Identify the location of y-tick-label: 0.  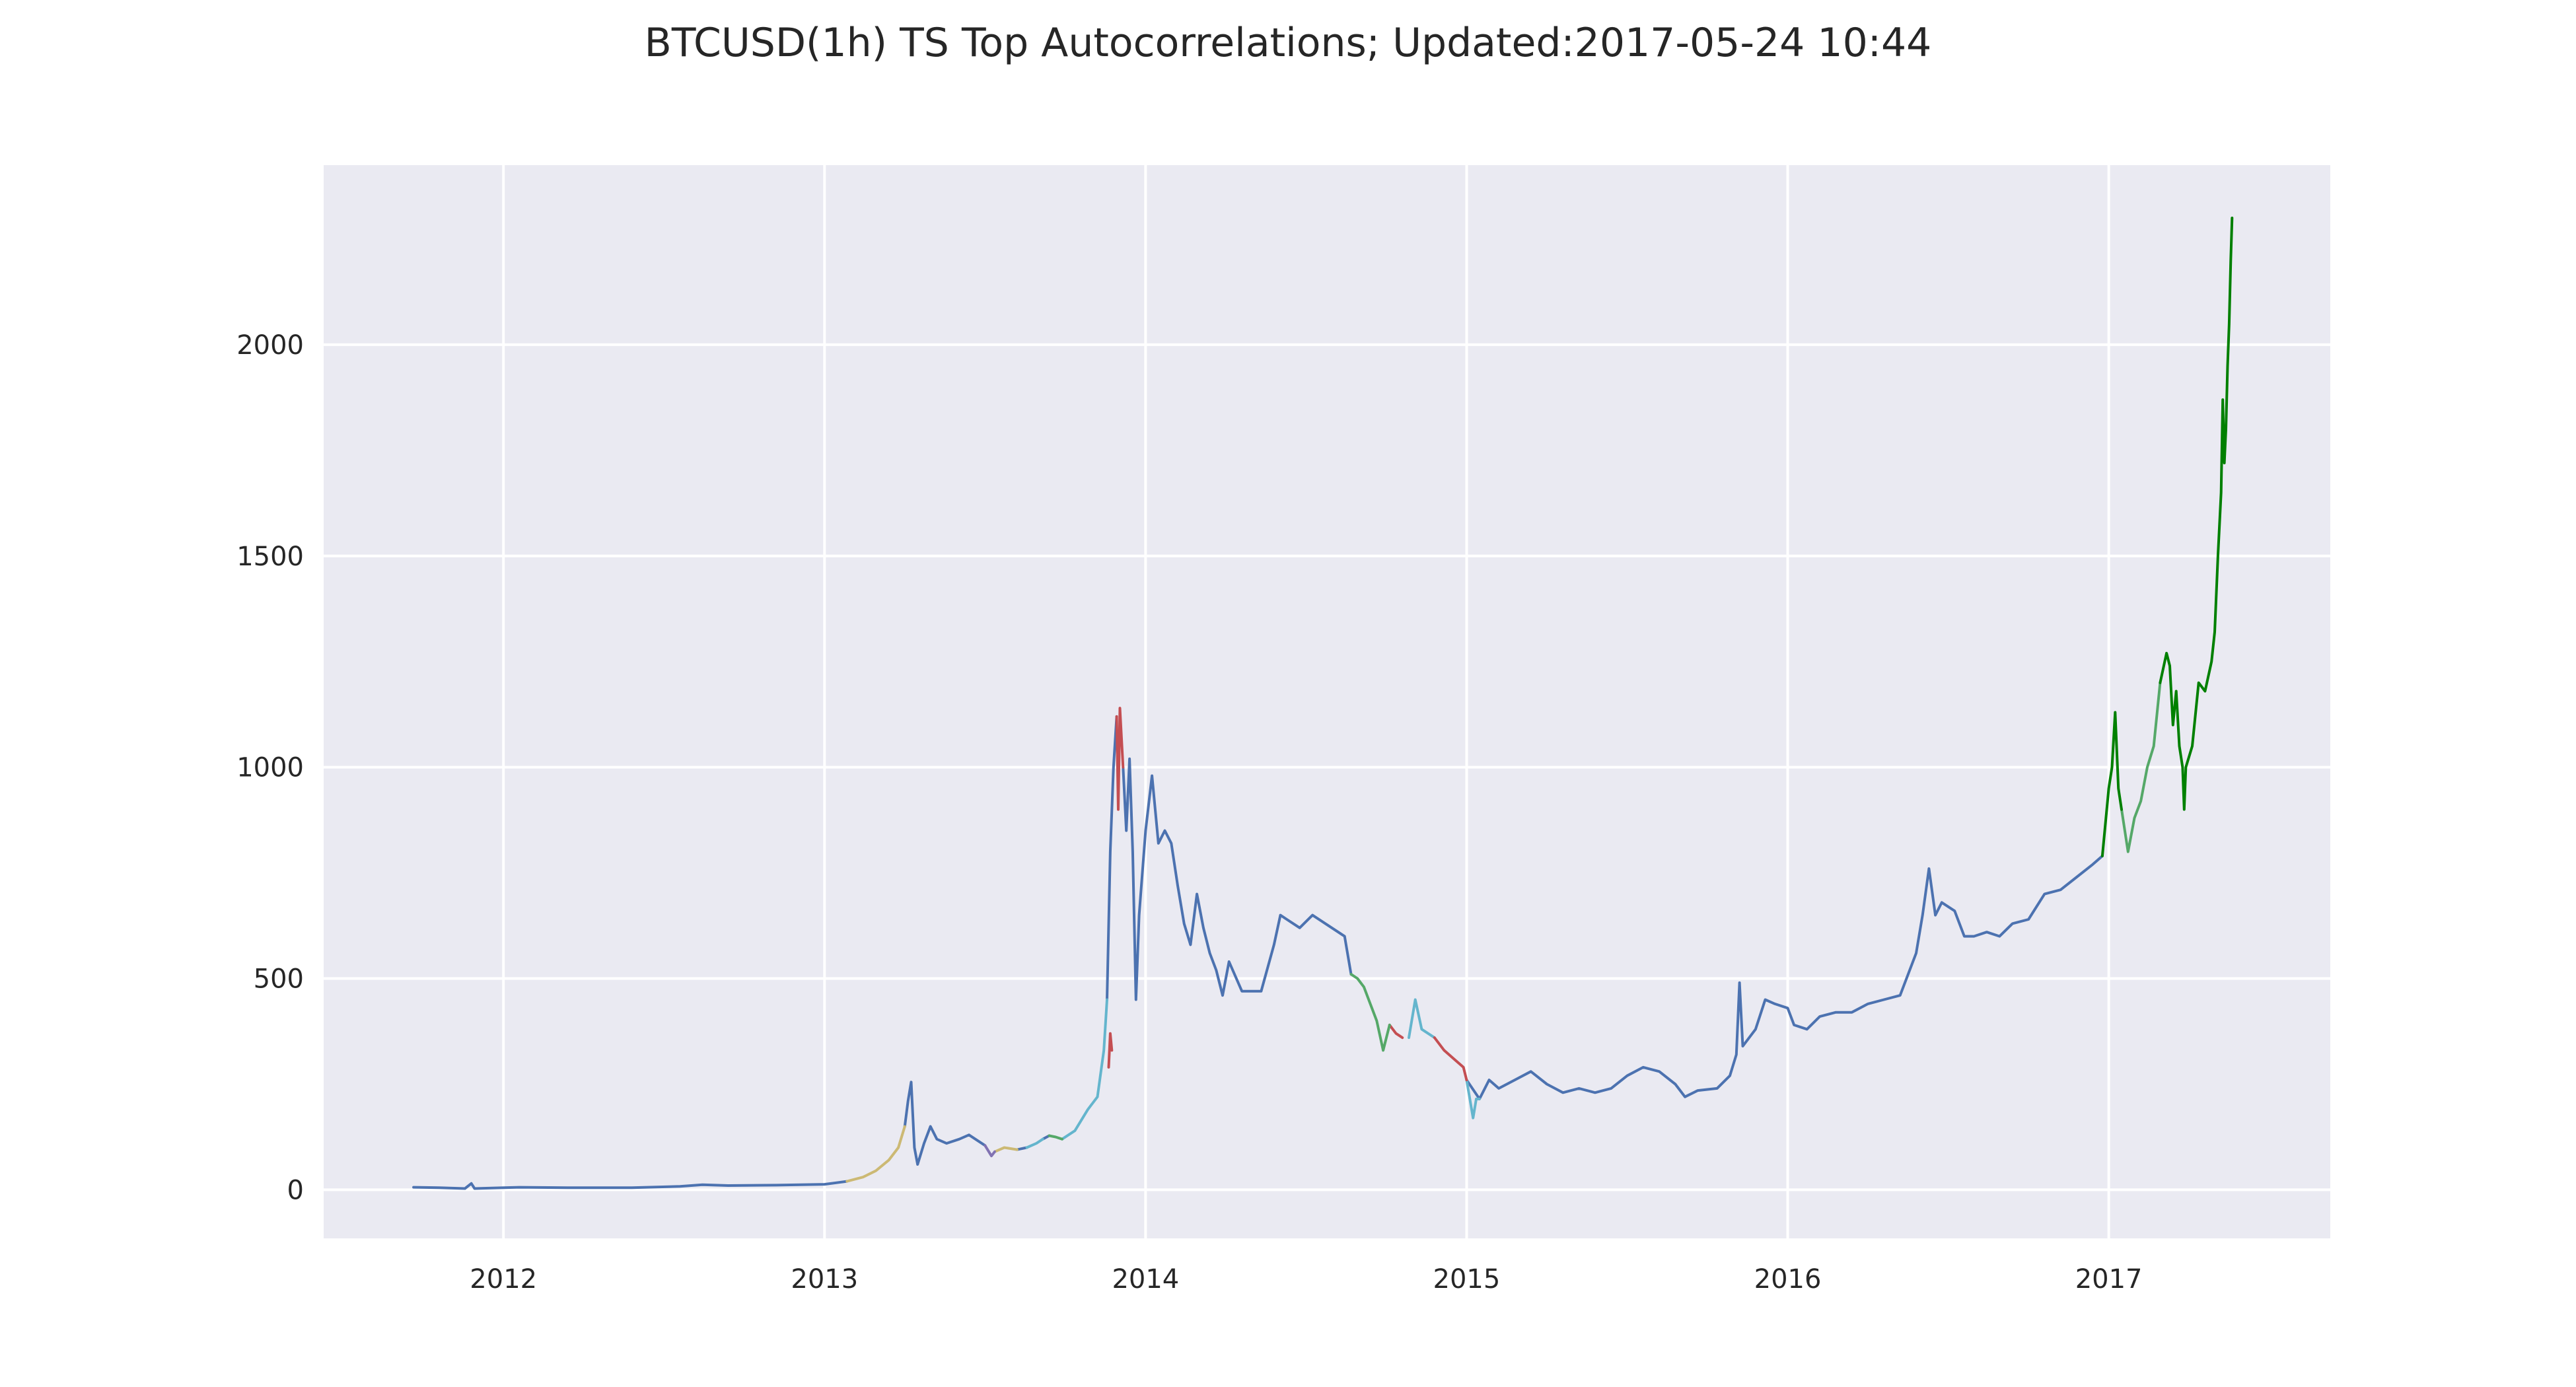
(296, 1190).